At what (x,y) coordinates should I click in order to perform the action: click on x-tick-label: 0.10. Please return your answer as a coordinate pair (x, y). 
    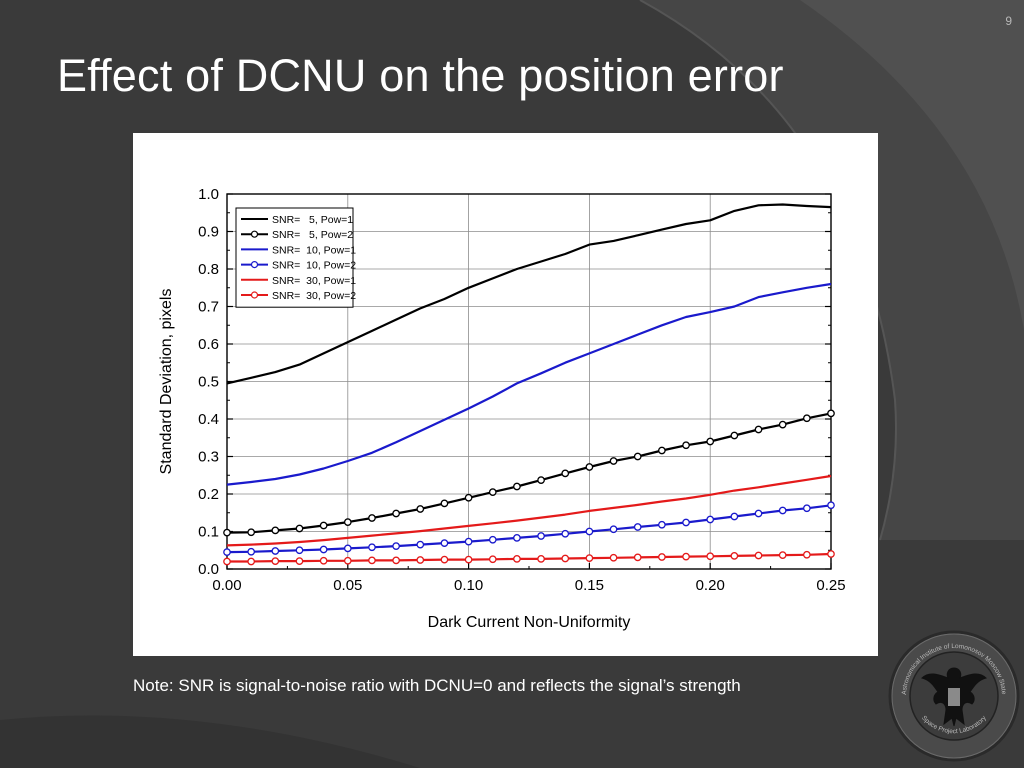
    Looking at the image, I should click on (468, 585).